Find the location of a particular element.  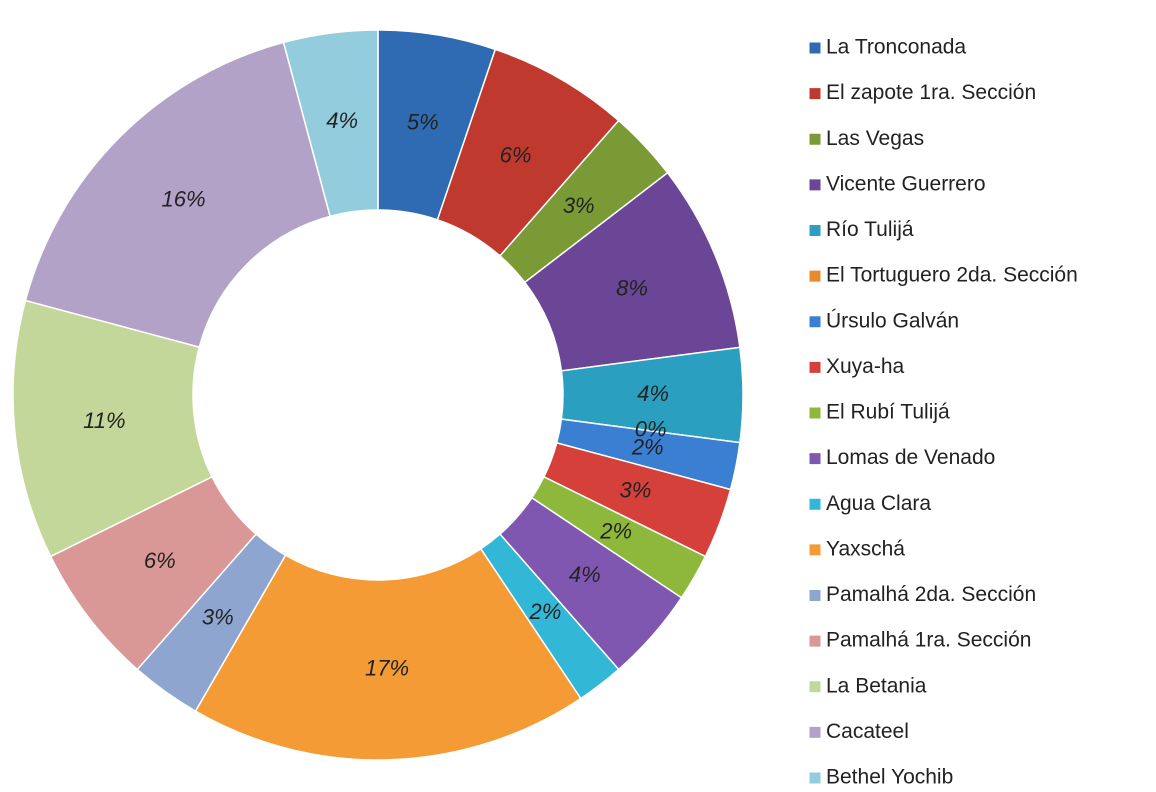

legend-label: El Tortuguero 2da. Sección is located at coordinates (952, 275).